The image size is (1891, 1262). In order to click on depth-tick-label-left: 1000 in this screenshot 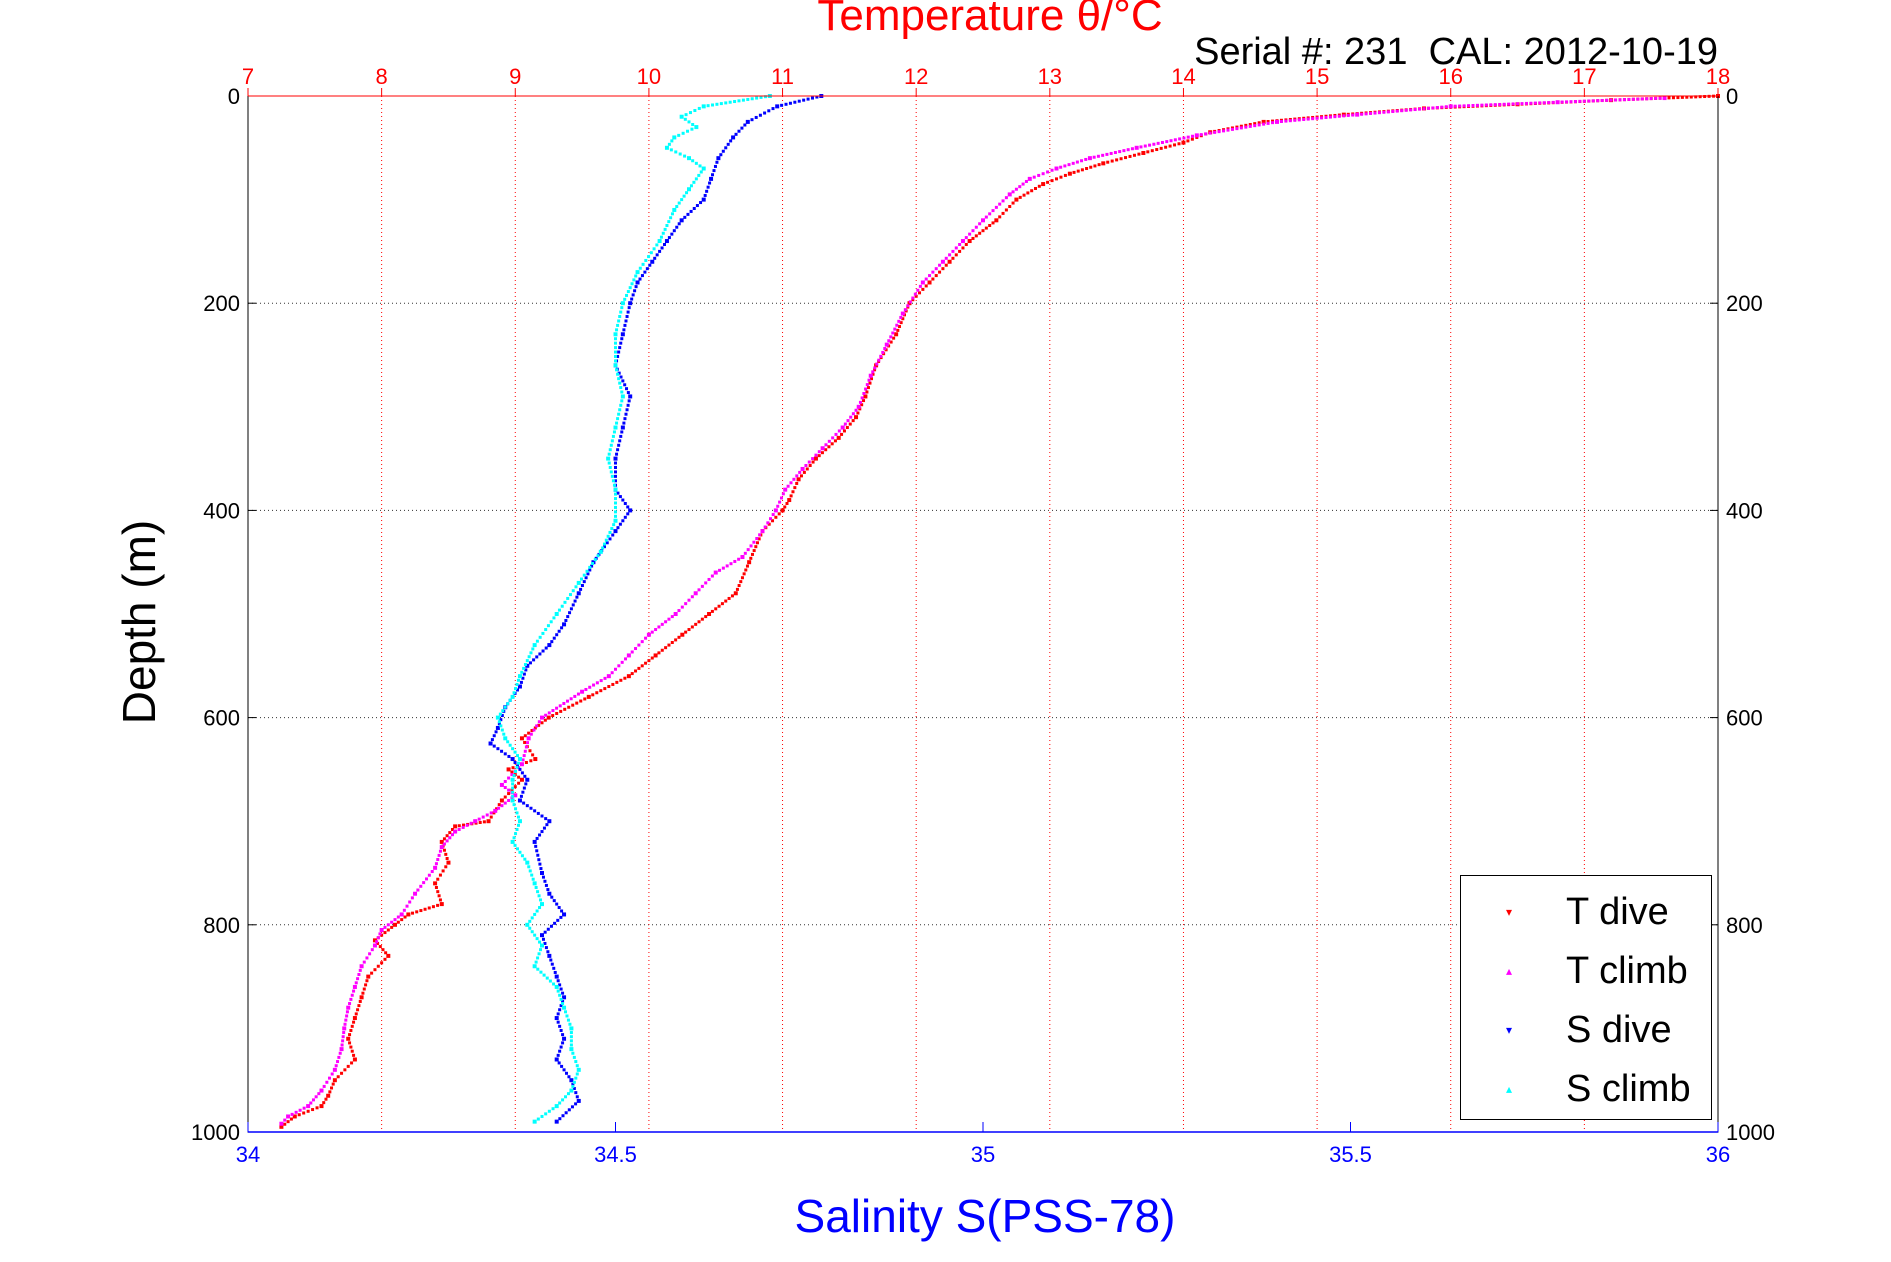, I will do `click(215, 1132)`.